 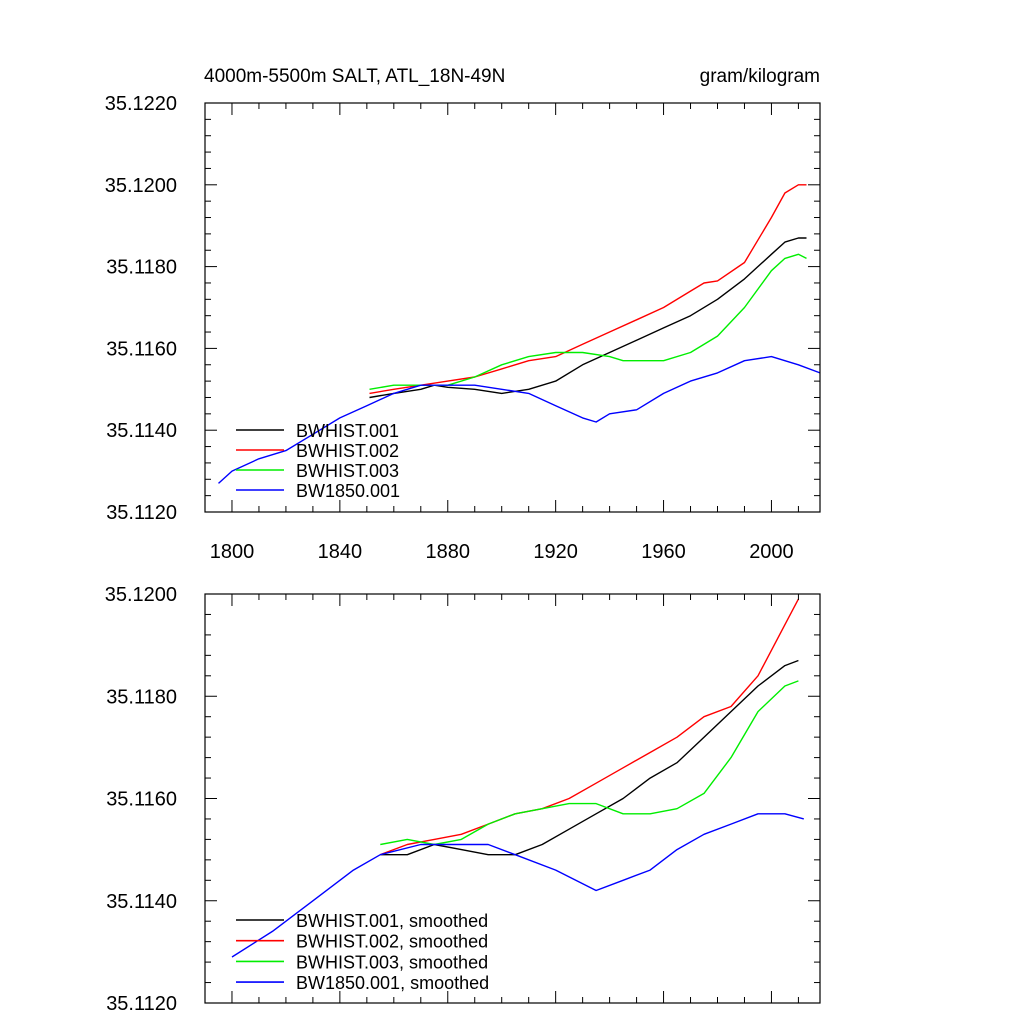 What do you see at coordinates (771, 552) in the screenshot?
I see `x-tick-label: 2000` at bounding box center [771, 552].